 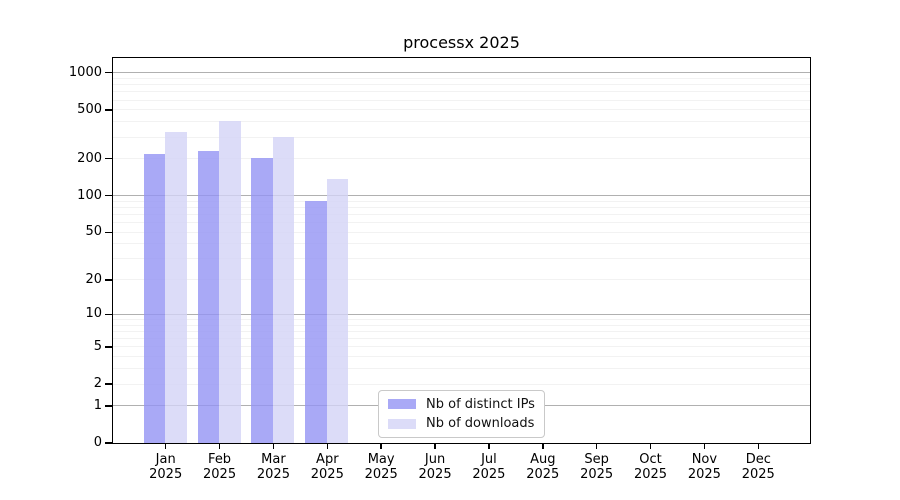 What do you see at coordinates (480, 404) in the screenshot?
I see `legend-label: Nb of distinct IPs` at bounding box center [480, 404].